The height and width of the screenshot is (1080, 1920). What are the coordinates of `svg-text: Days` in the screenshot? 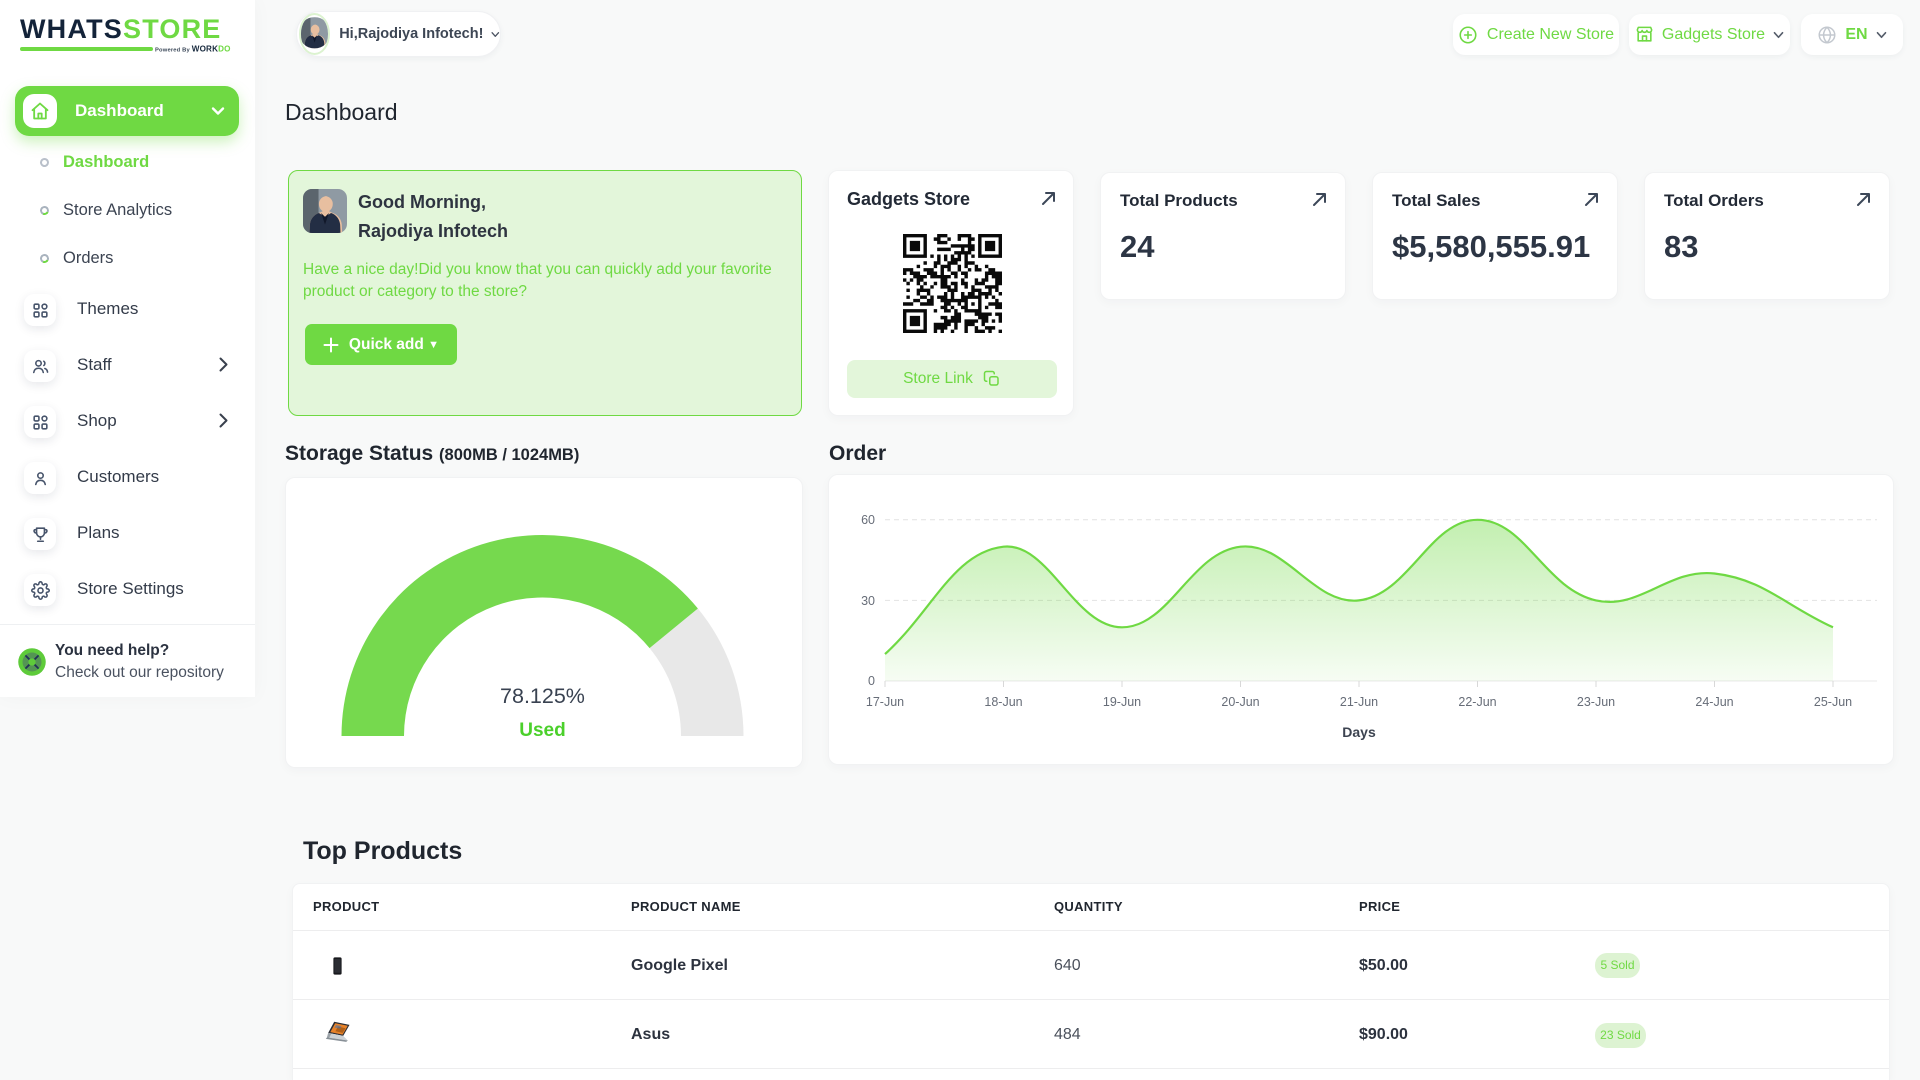 It's located at (1359, 732).